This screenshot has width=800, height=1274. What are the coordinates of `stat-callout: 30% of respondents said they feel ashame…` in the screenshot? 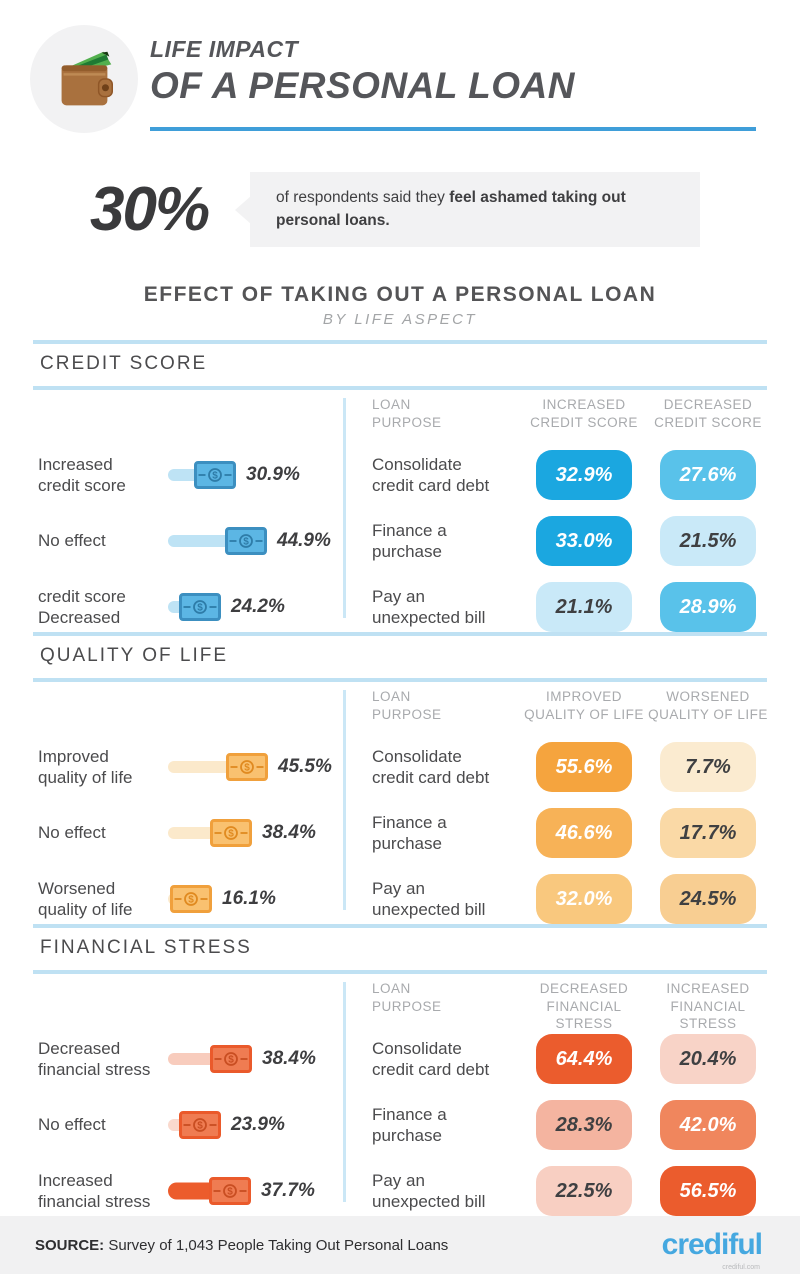 It's located at (400, 209).